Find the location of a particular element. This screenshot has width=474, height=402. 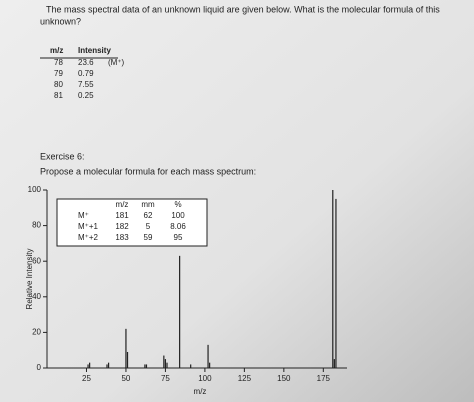

table-cell: 0.25 is located at coordinates (86, 95).